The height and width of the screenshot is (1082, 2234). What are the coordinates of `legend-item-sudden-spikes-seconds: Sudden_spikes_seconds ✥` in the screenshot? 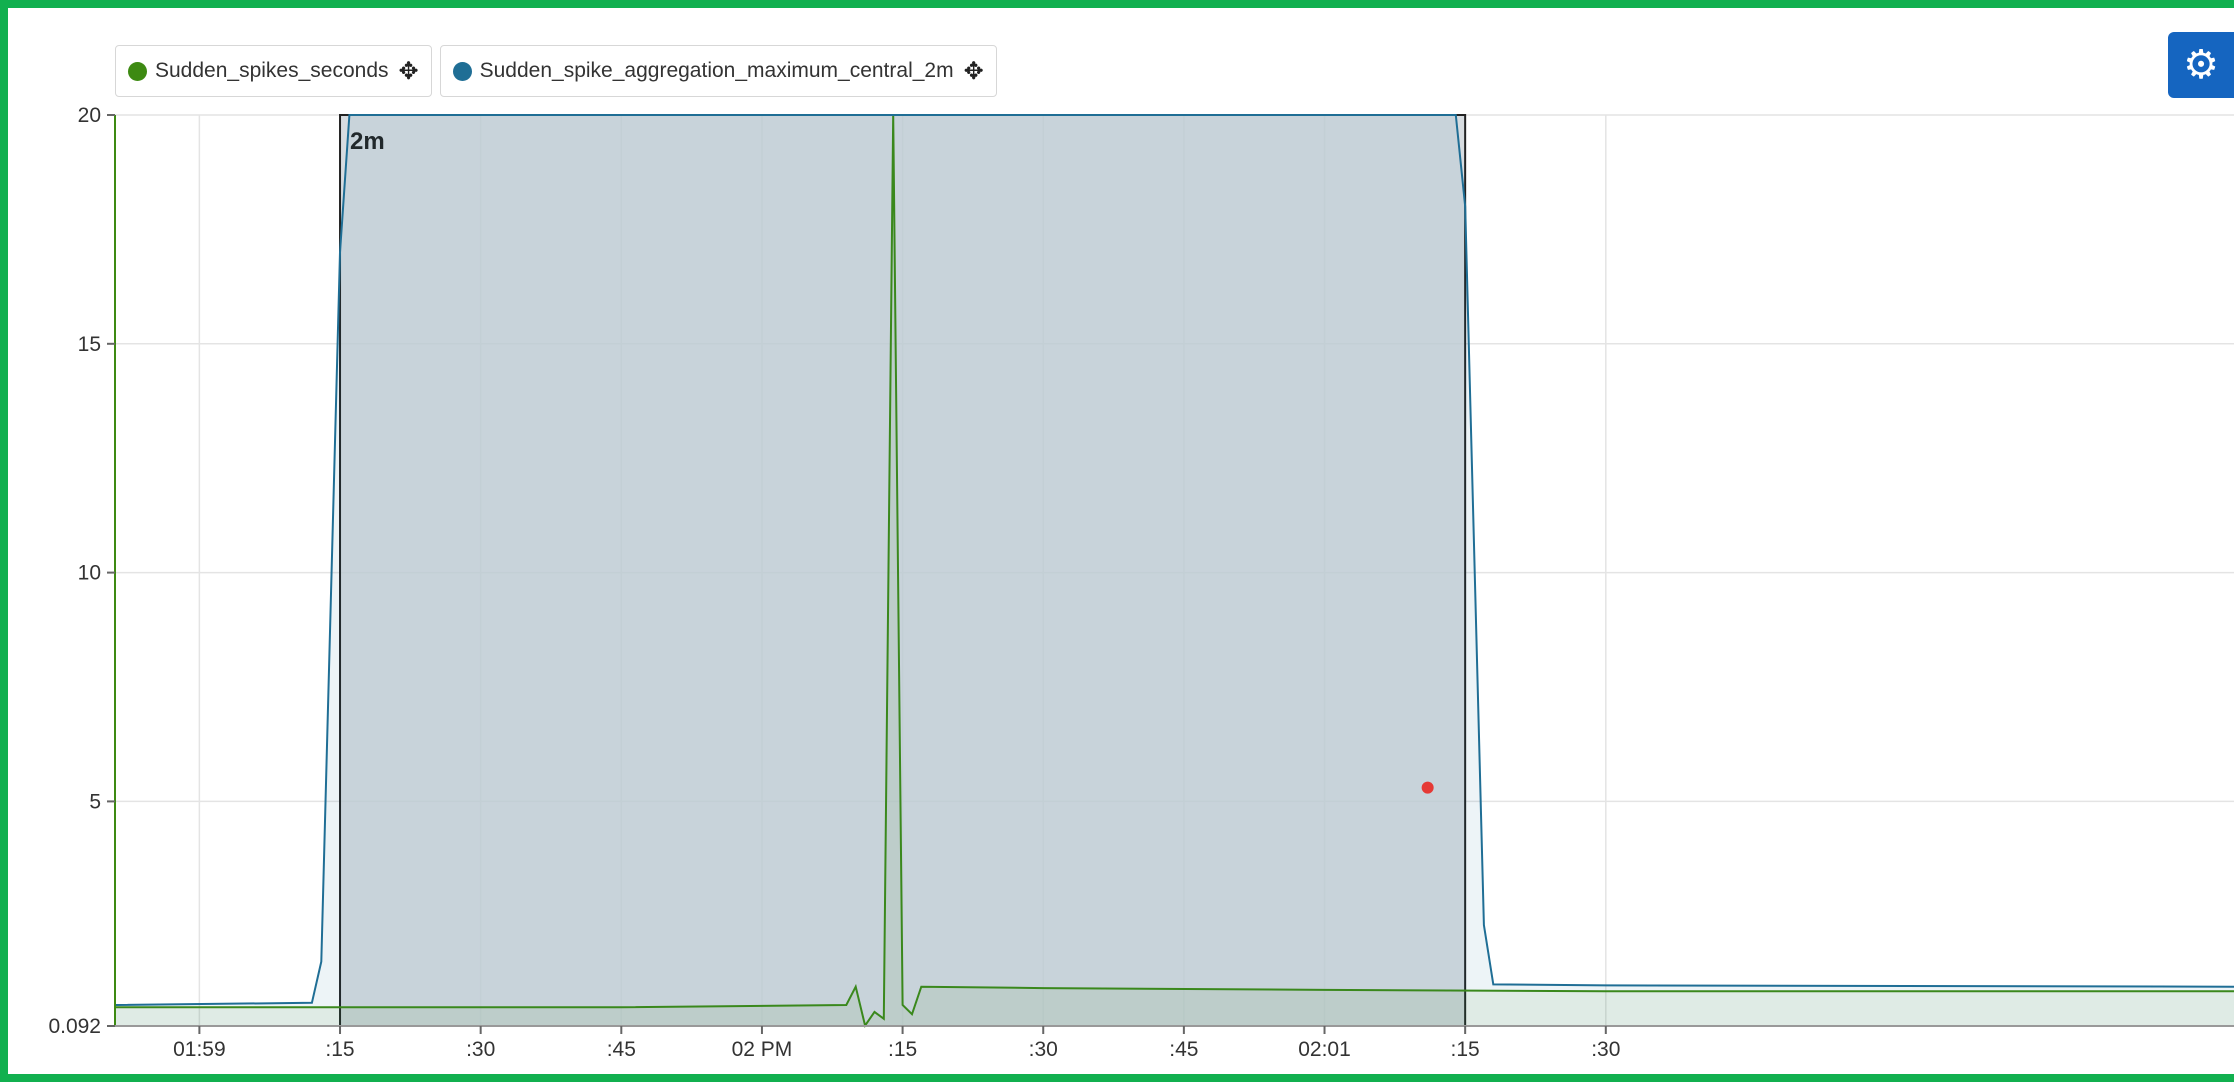 It's located at (273, 71).